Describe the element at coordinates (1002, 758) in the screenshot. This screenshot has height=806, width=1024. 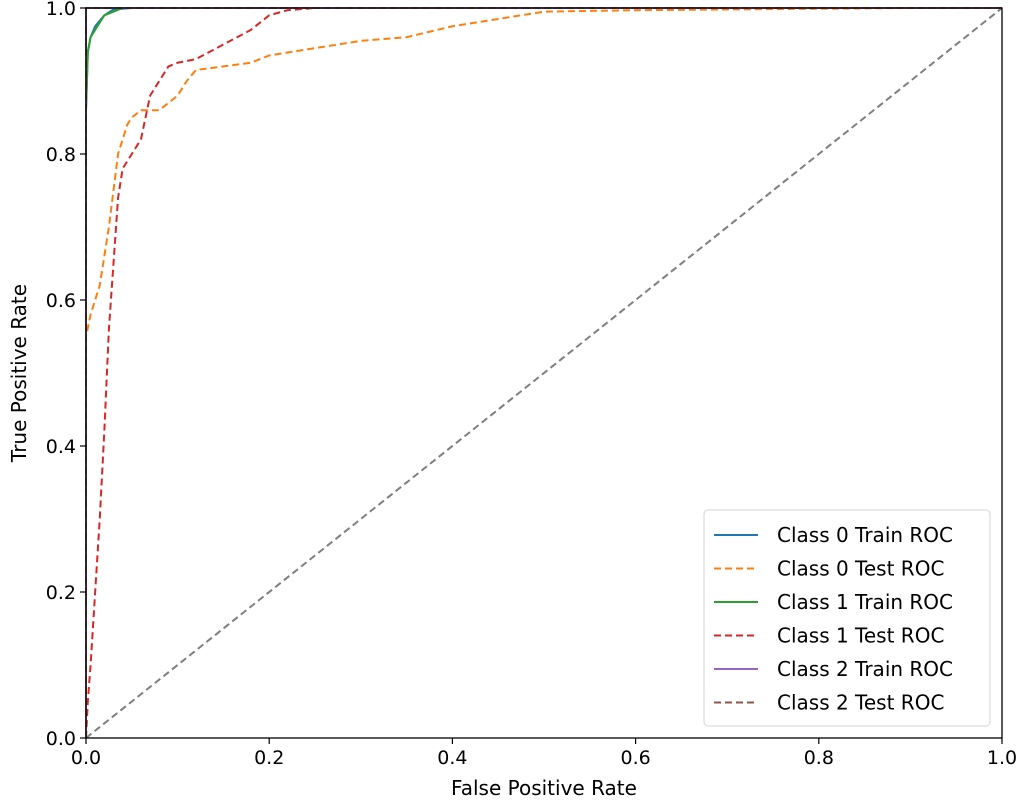
I see `x-tick-label: 1.0` at that location.